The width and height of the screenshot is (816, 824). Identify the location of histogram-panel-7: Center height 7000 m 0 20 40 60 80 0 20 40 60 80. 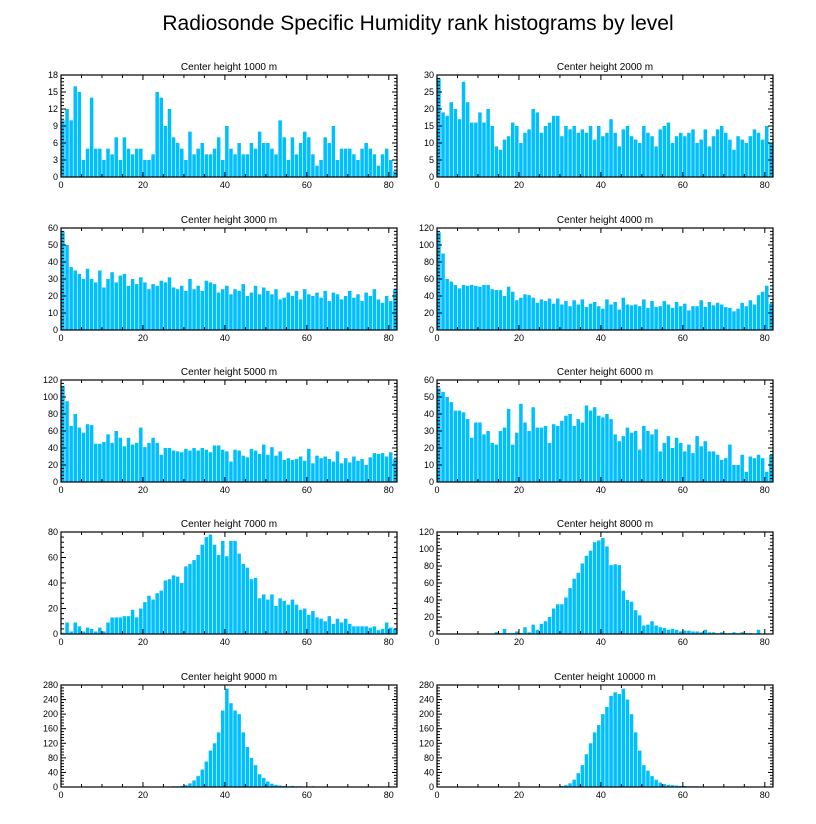
(223, 583).